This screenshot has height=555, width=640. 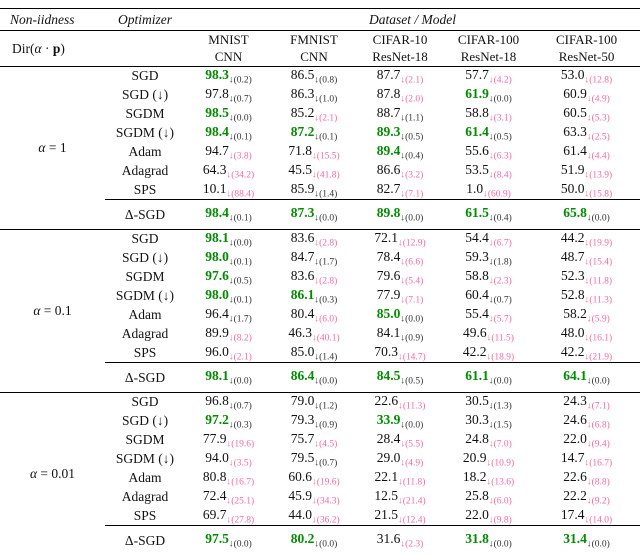 What do you see at coordinates (598, 175) in the screenshot?
I see `accuracy-drop: ↓(13.9)` at bounding box center [598, 175].